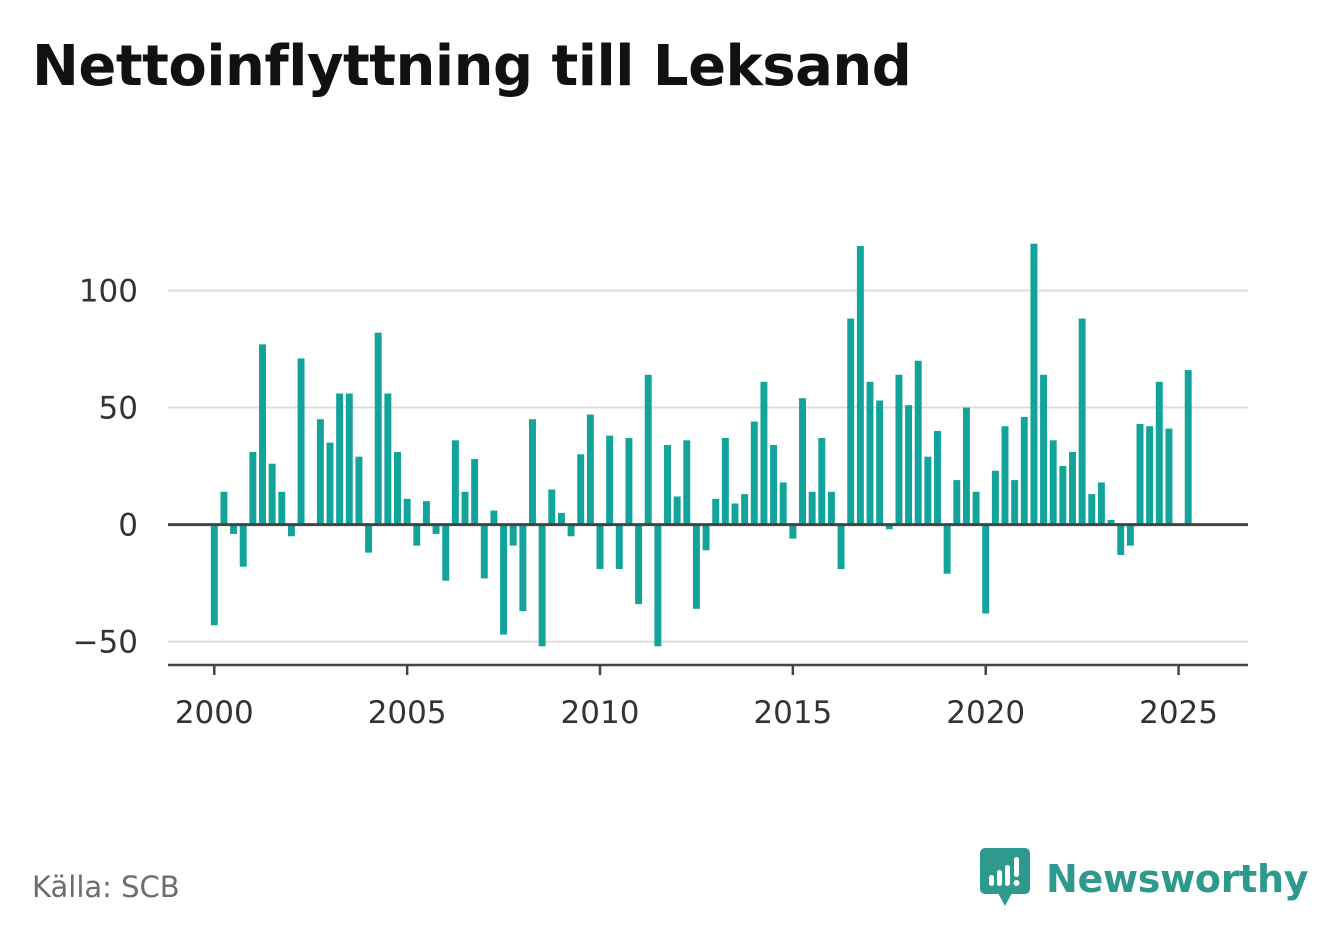 The width and height of the screenshot is (1322, 939). I want to click on bar-2005-Q4, so click(436, 529).